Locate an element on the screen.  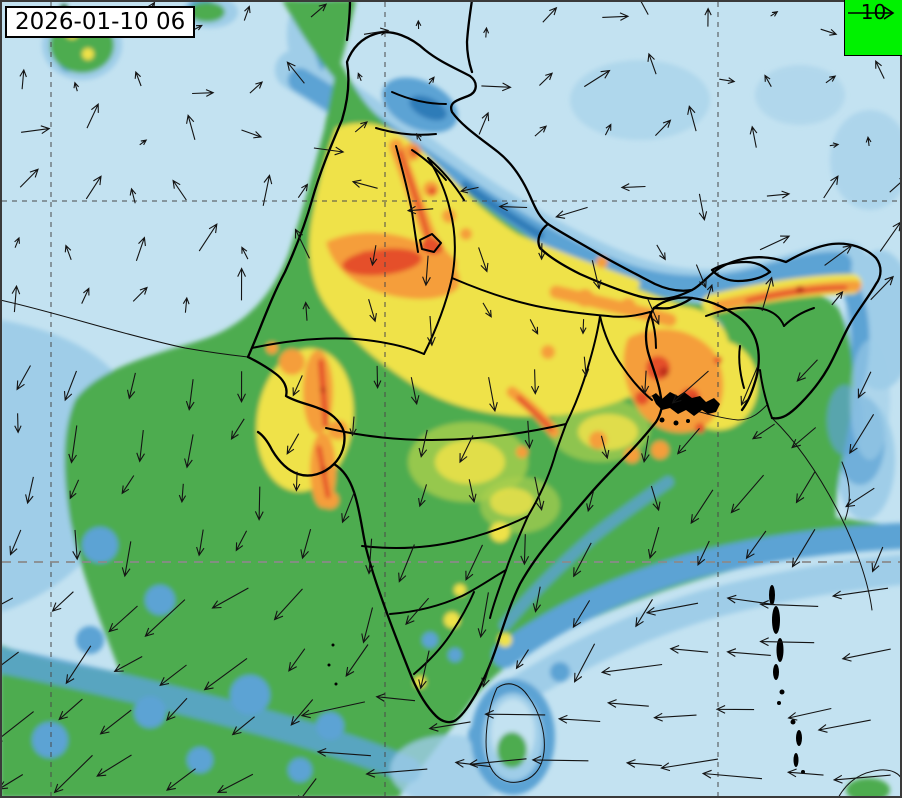
wind-reference-arrow-icon is located at coordinates (871, 13).